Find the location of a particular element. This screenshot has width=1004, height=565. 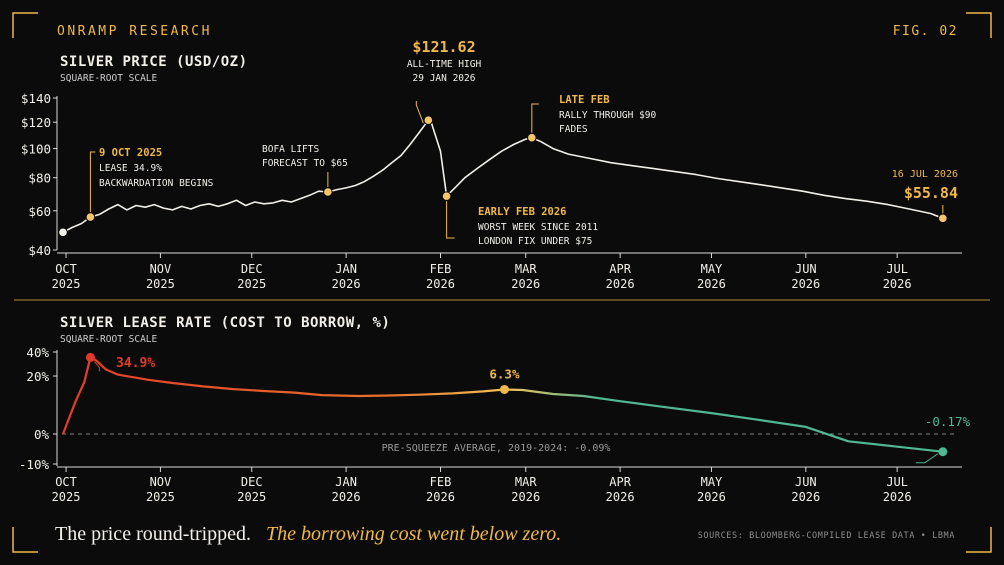

lease-mid-label: 6.3% is located at coordinates (504, 373).